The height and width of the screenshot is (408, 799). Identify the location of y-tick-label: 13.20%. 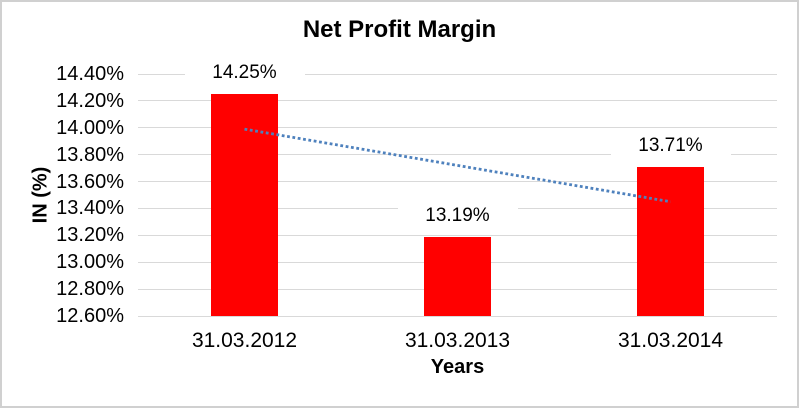
(90, 235).